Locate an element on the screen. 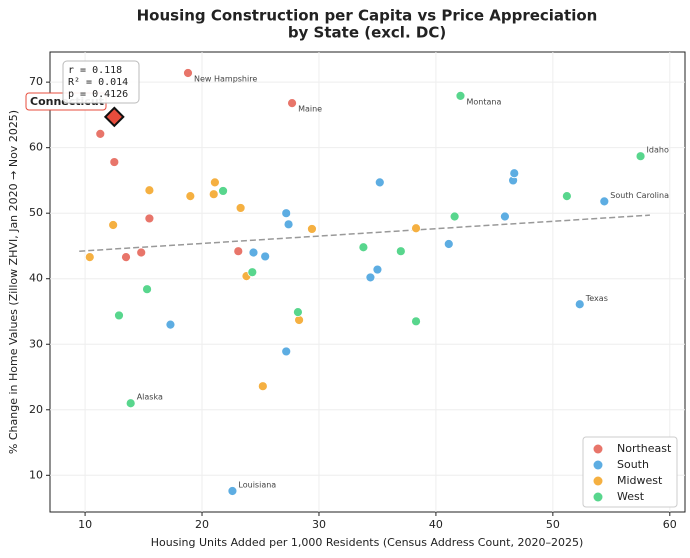 The height and width of the screenshot is (558, 690). trend-line is located at coordinates (364, 233).